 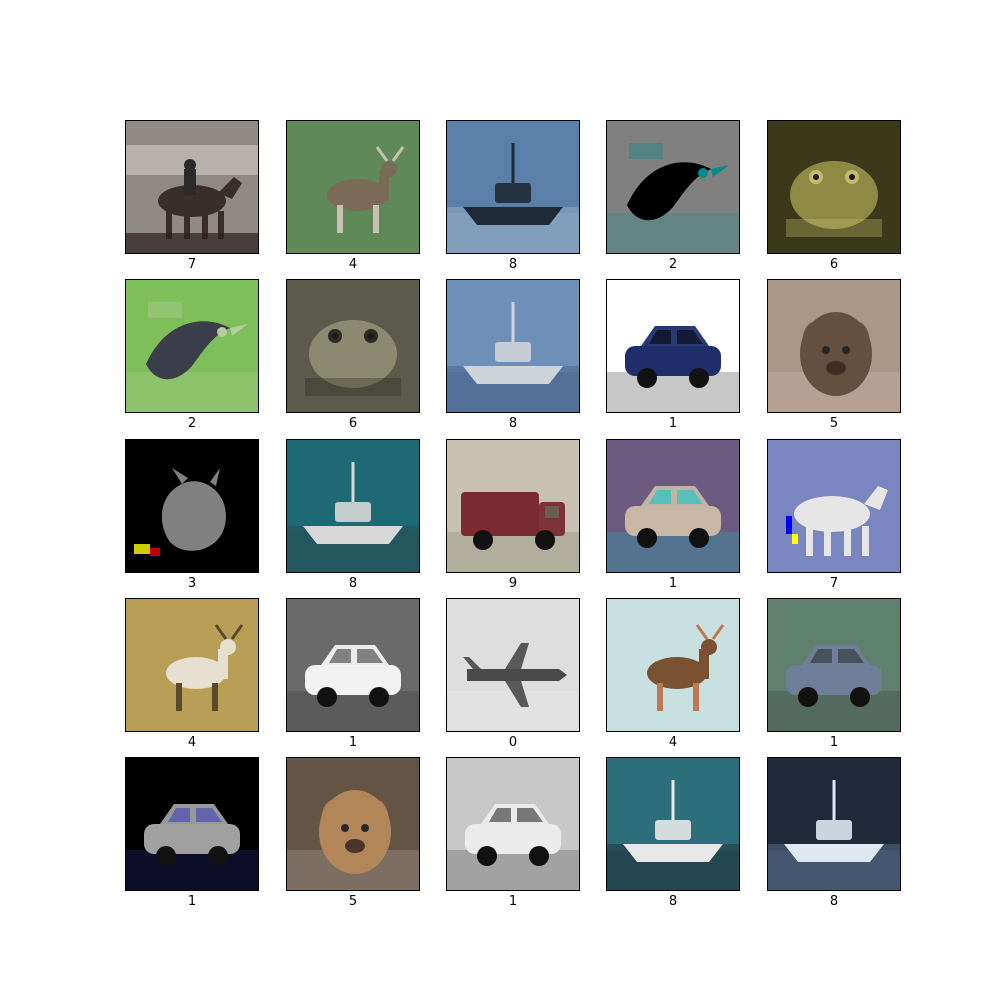 I want to click on airplane-image, so click(x=513, y=665).